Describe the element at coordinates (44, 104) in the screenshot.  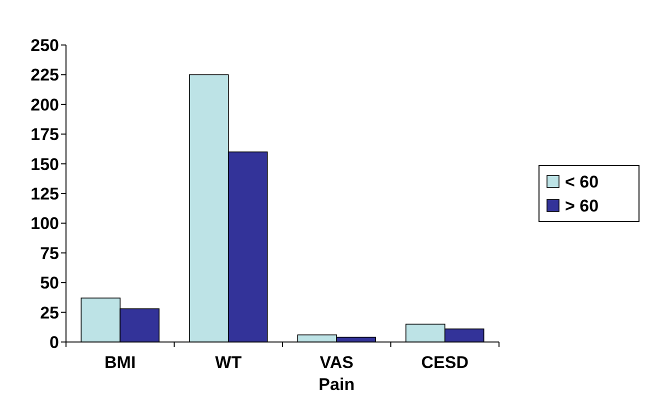
I see `y-tick-label: 200` at that location.